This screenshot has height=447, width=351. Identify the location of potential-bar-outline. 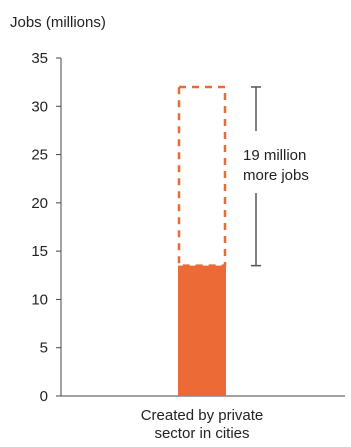
(202, 176).